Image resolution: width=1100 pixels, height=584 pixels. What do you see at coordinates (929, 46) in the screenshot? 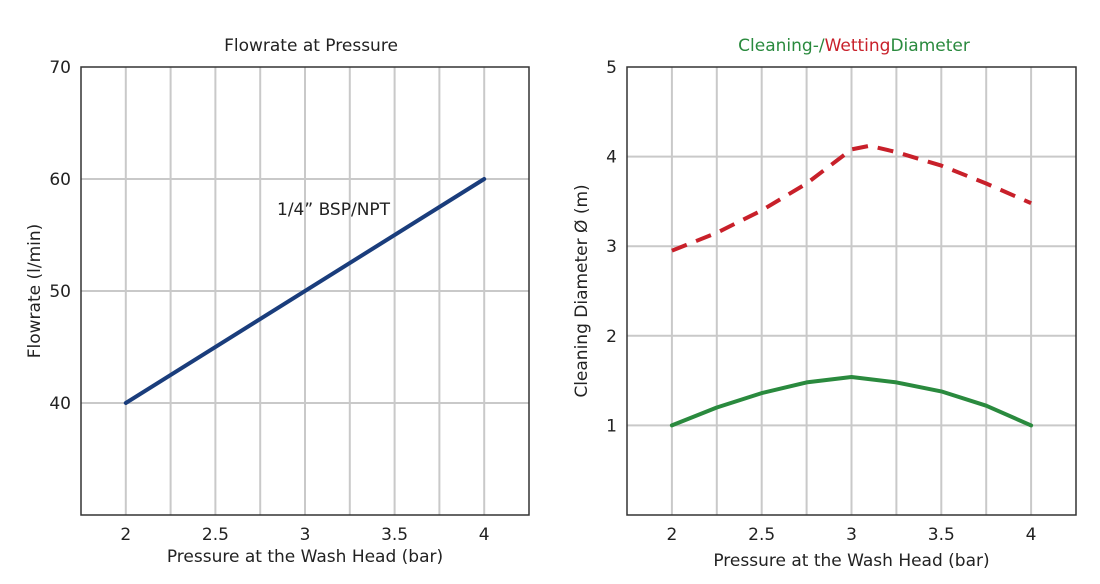
I see `chart-2-title-part-3: Diameter` at bounding box center [929, 46].